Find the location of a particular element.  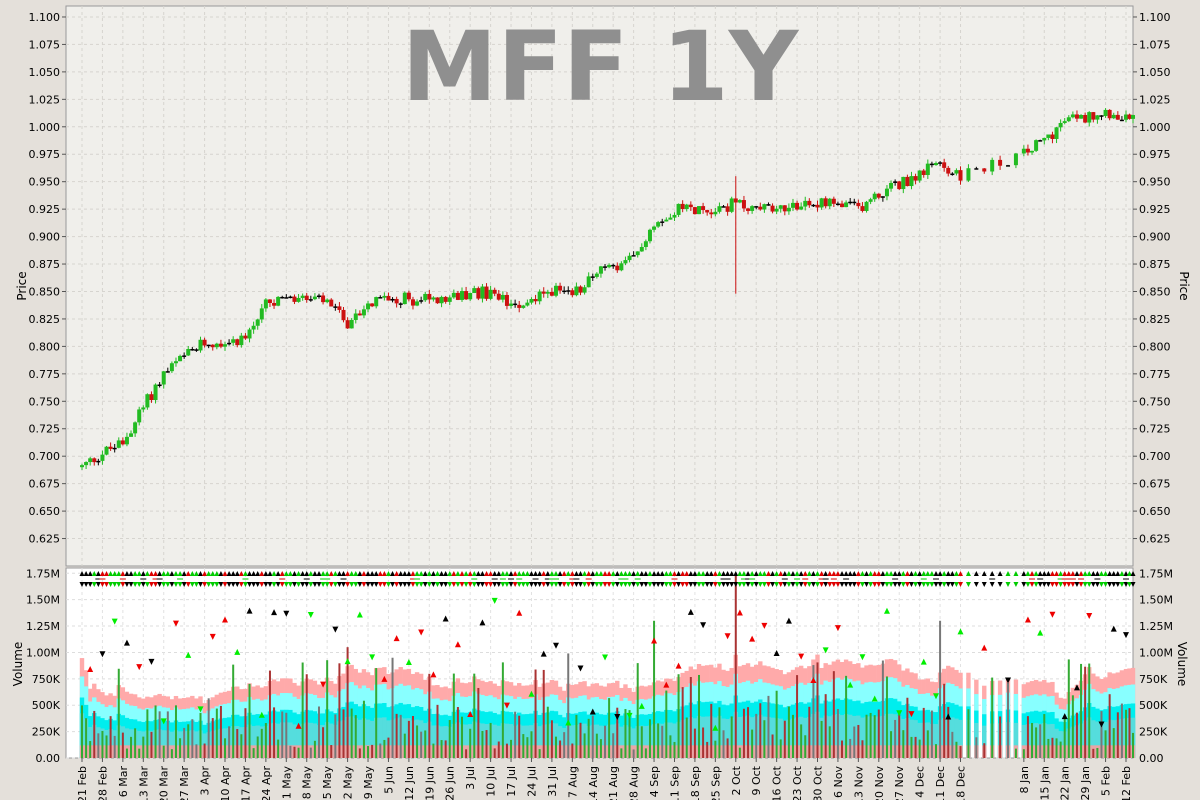

price-tick-label-right: 0.975 is located at coordinates (1155, 154).